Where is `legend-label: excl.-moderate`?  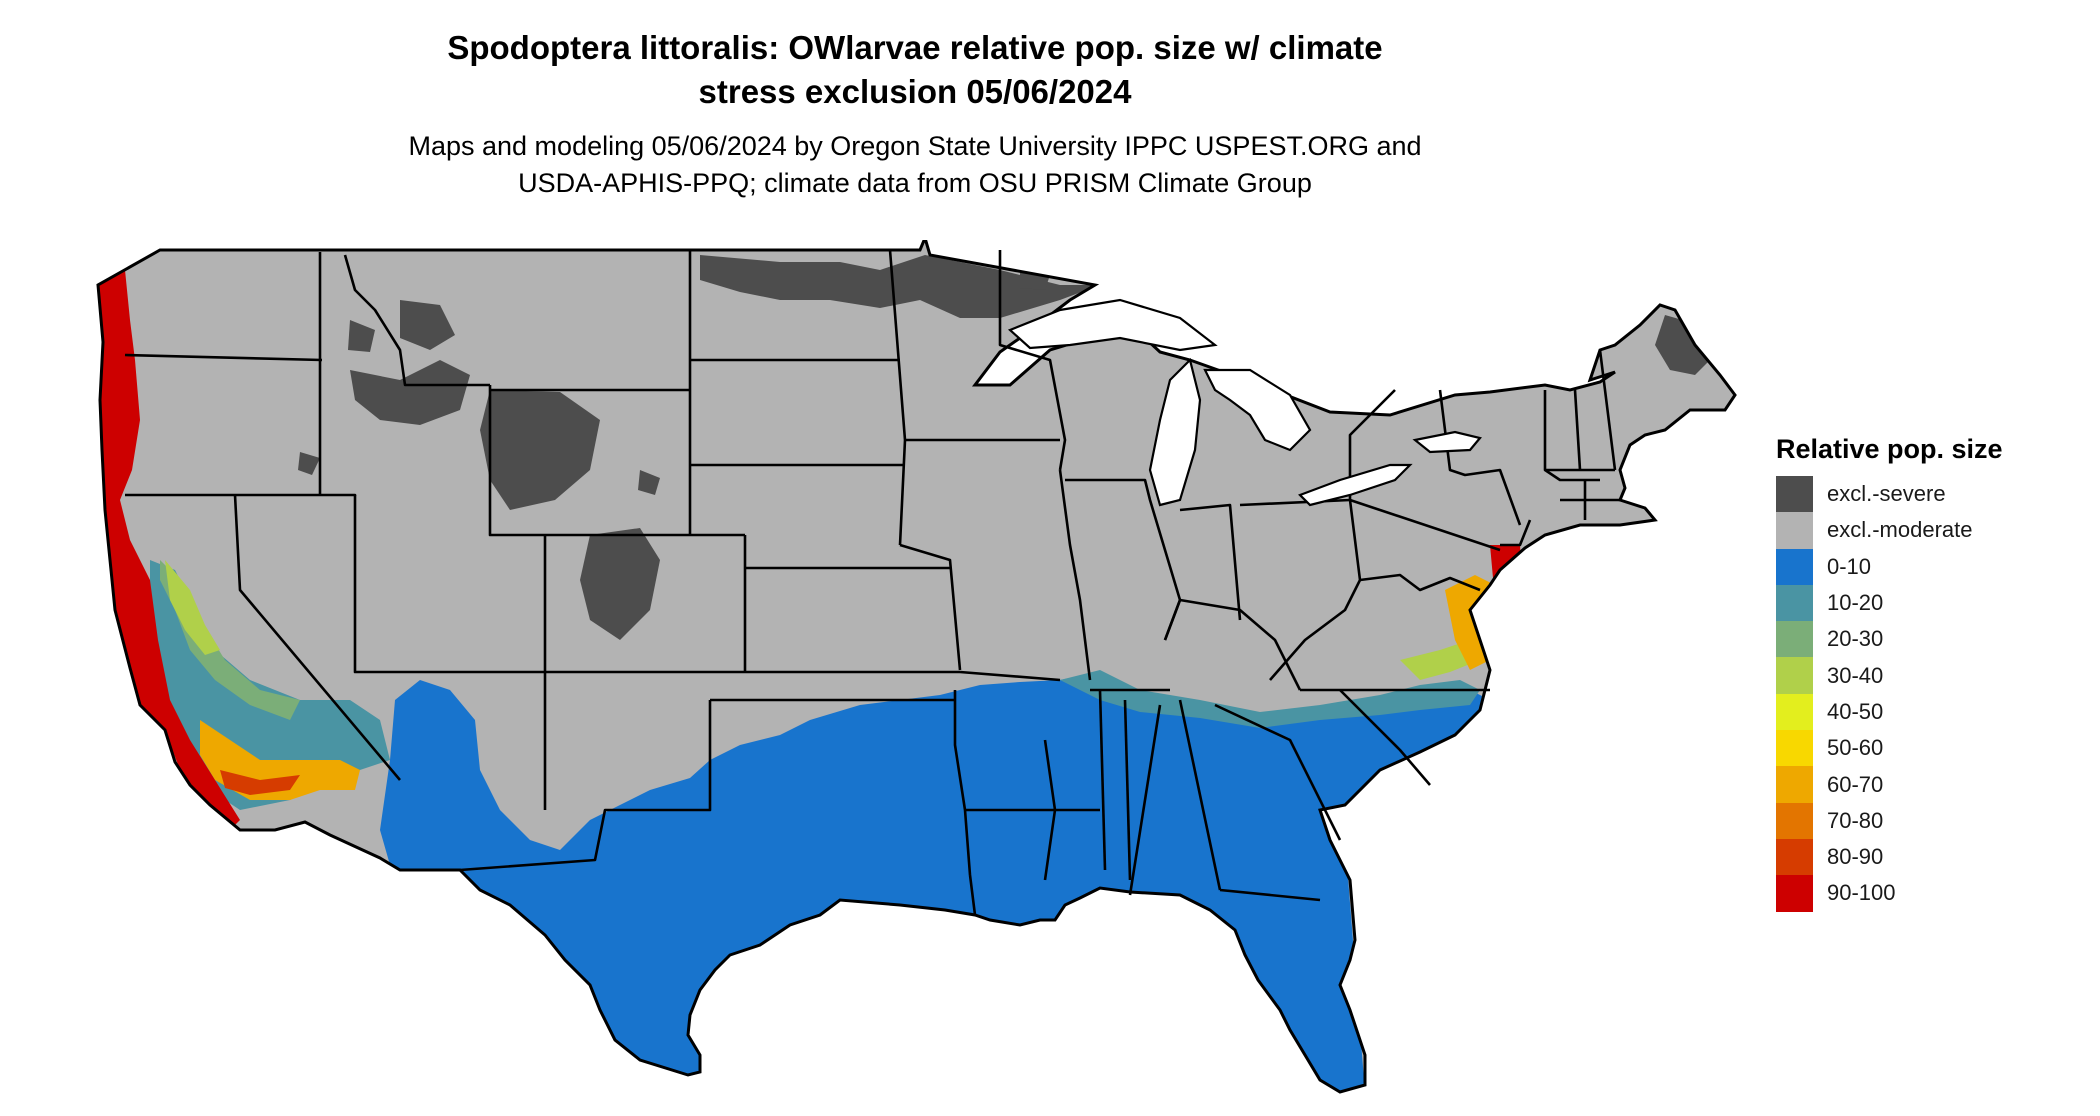 legend-label: excl.-moderate is located at coordinates (1900, 530).